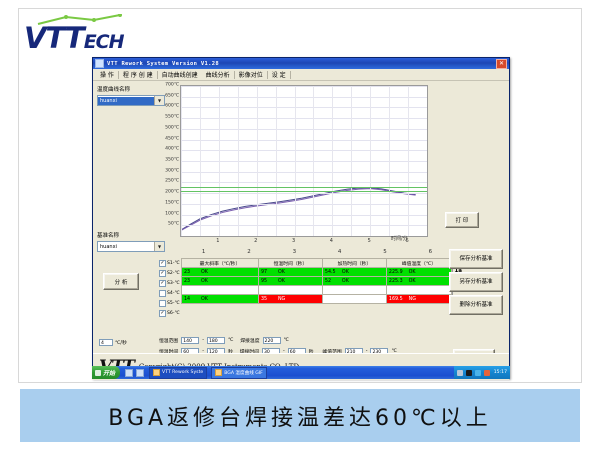  I want to click on solder-temp-unit: ℃, so click(286, 340).